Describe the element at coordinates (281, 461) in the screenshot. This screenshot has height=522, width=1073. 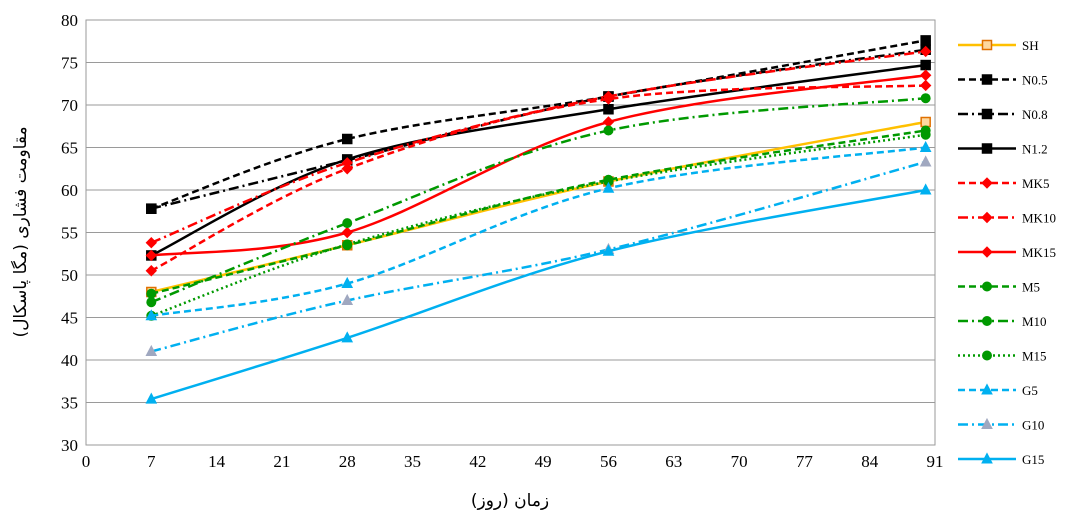
I see `x-tick-label: 21` at that location.